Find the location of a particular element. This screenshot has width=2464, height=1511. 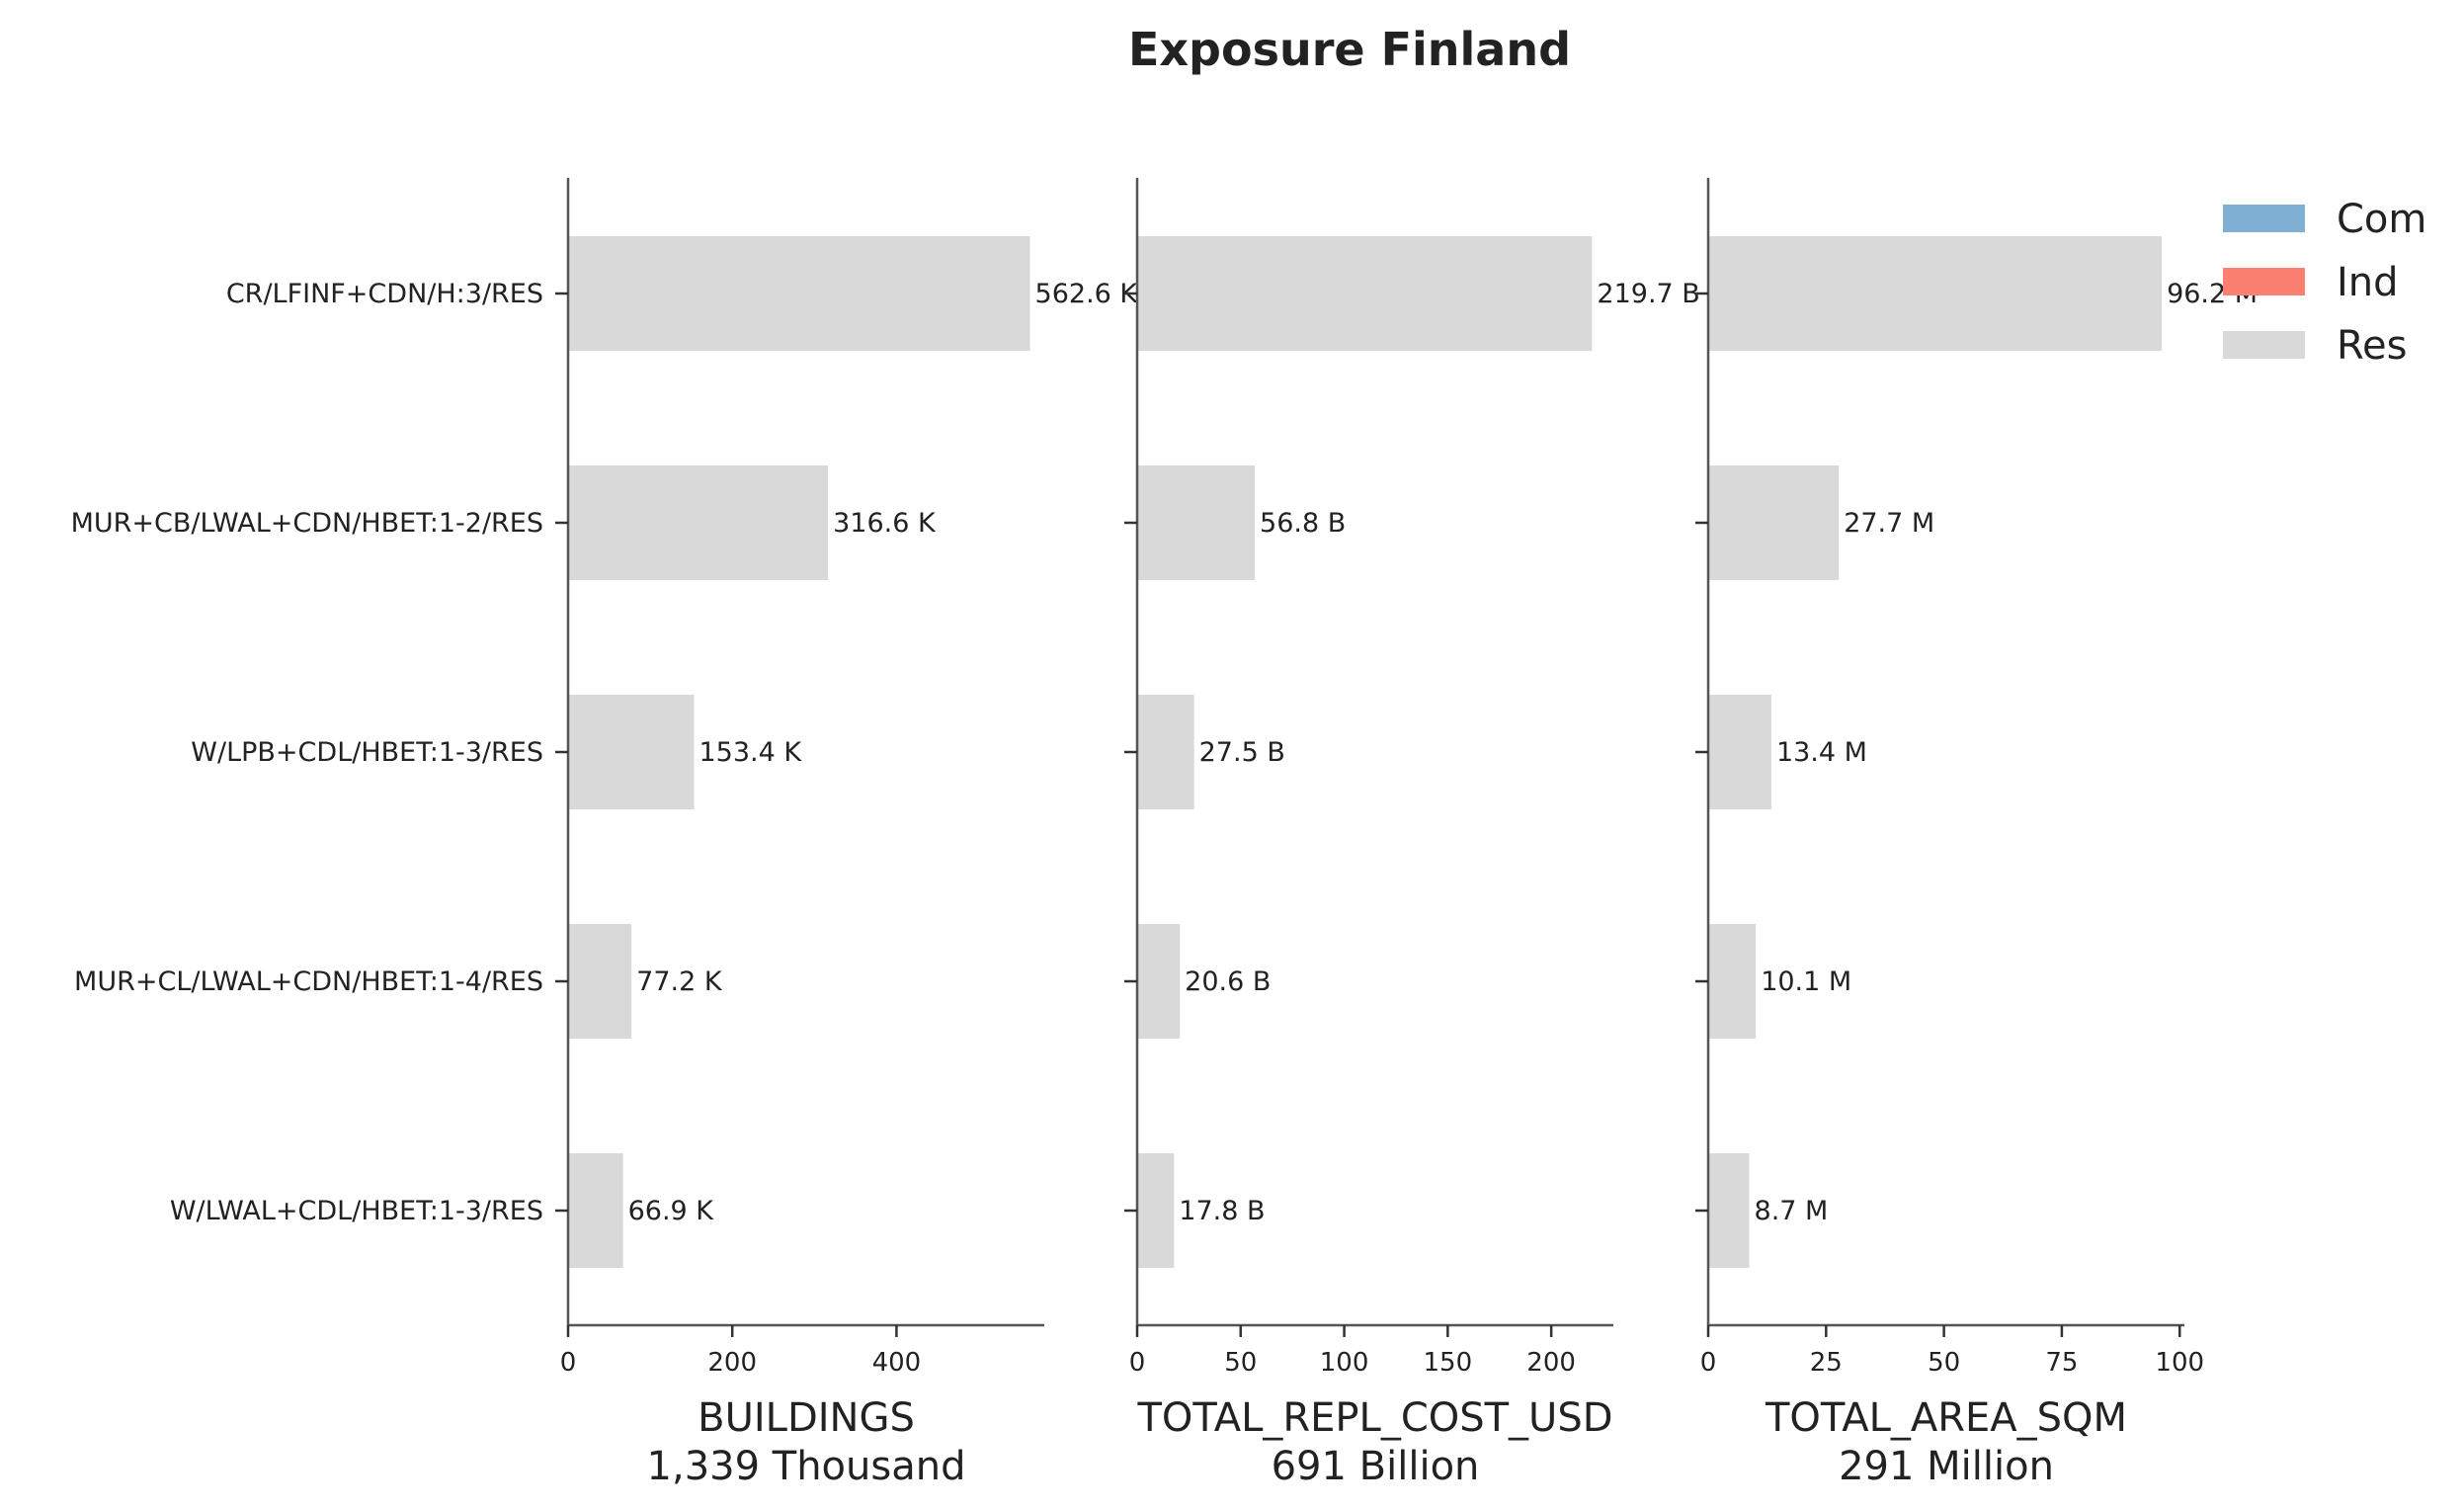

data-label: 10.1 M is located at coordinates (1806, 982).